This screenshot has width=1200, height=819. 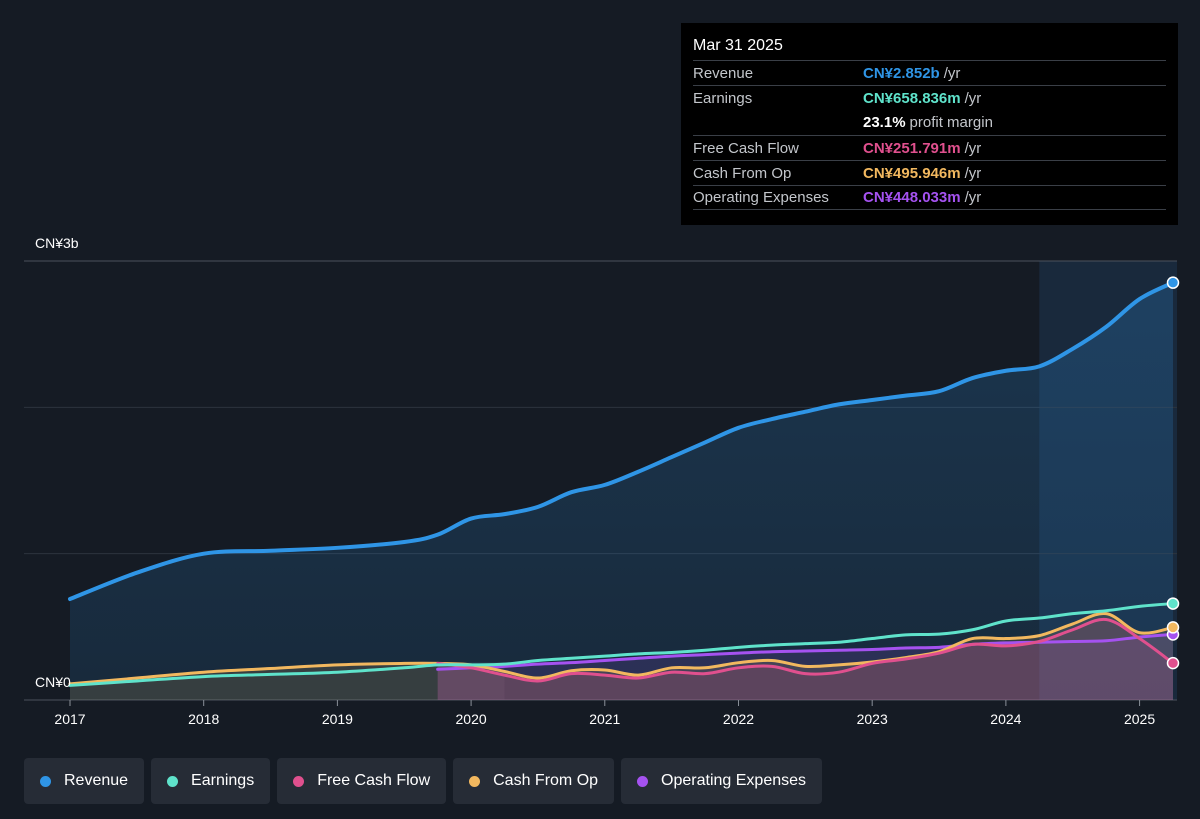 I want to click on tooltip-row: Revenue CN¥2.852b/yr, so click(x=929, y=72).